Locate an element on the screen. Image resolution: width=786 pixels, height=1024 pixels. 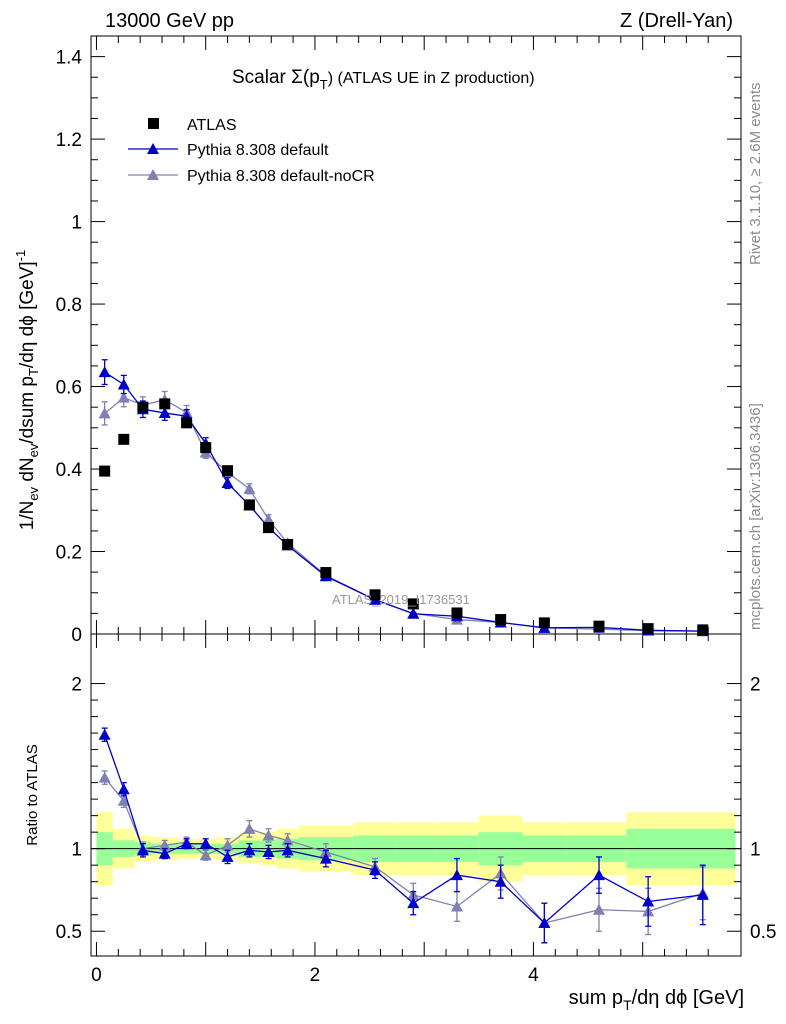
ratio-y-tick-label-right: 1 is located at coordinates (755, 850).